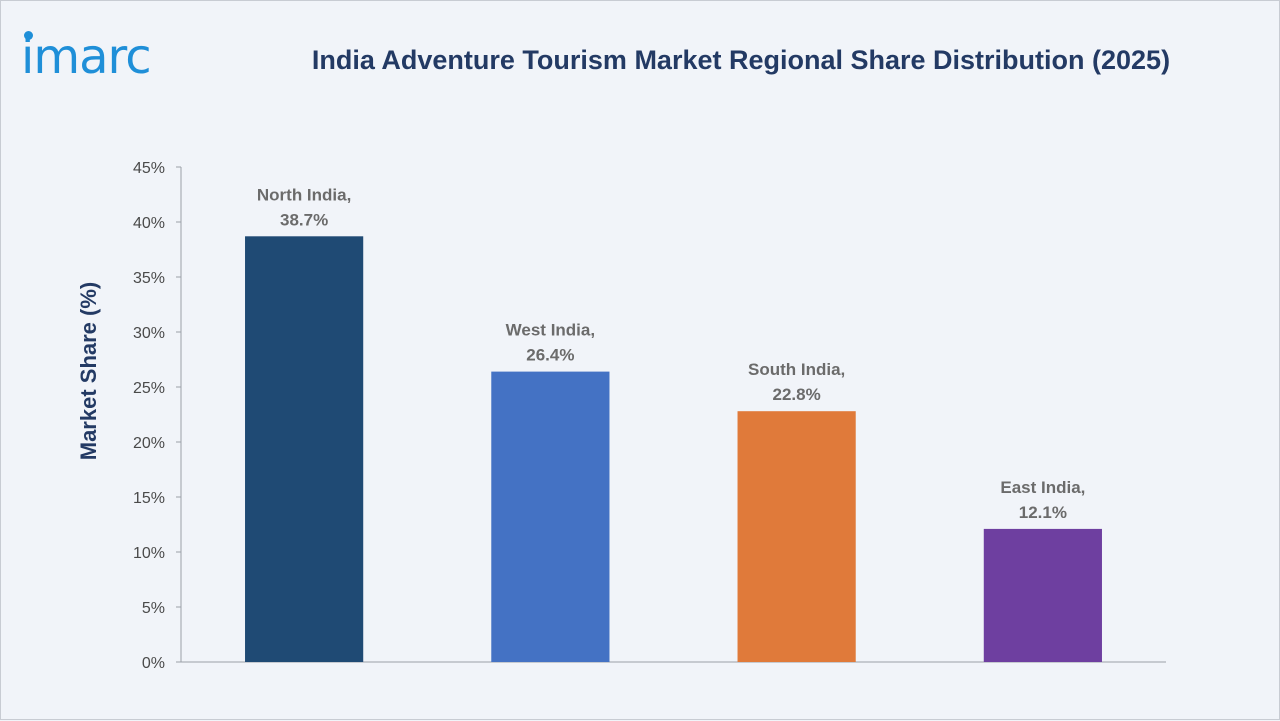 This screenshot has width=1280, height=721. I want to click on bar-label-value: 26.4%, so click(550, 355).